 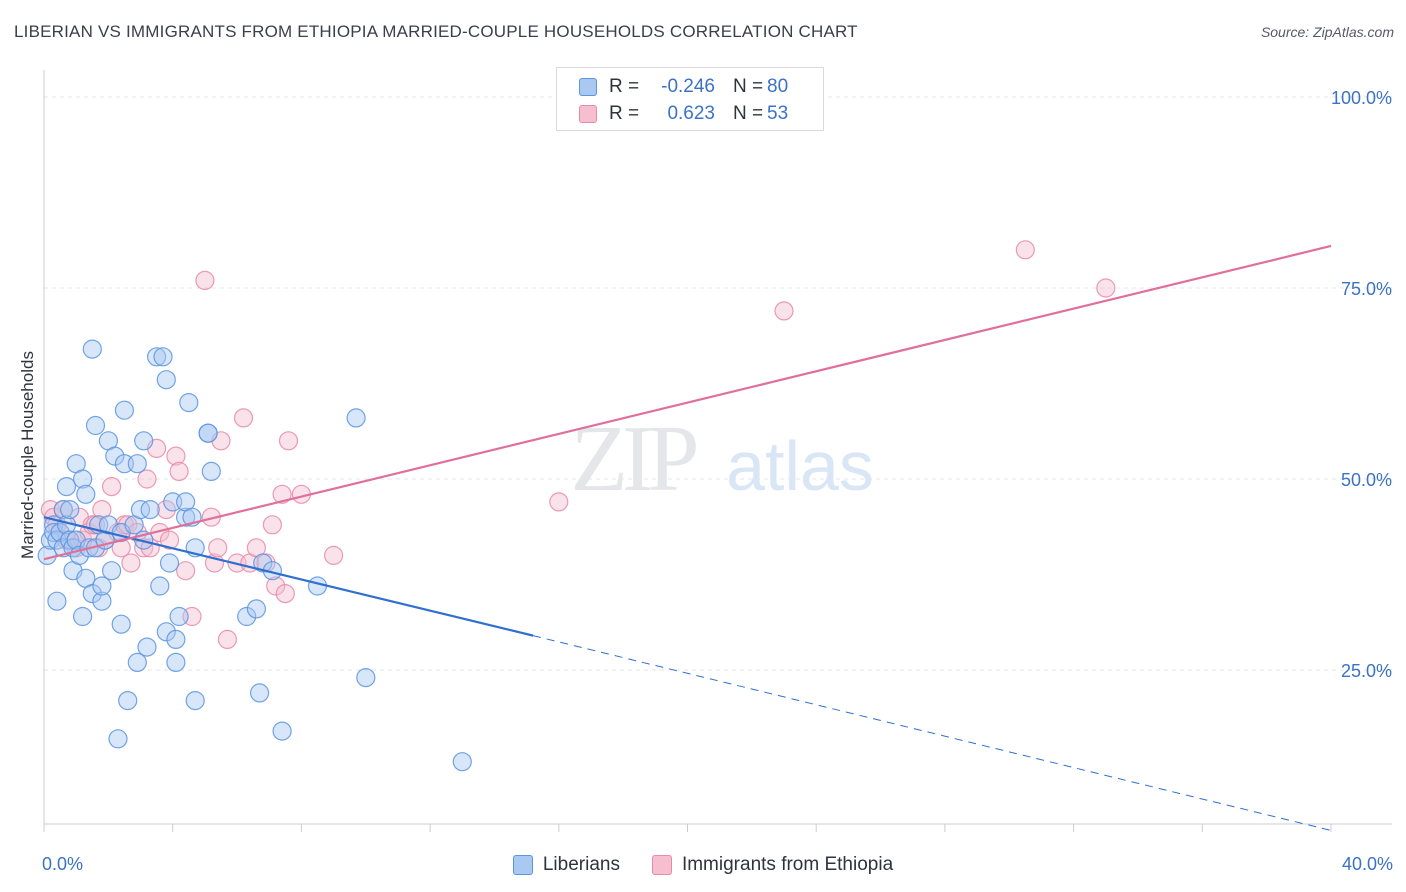 I want to click on legend-swatch-ethiopia, so click(x=588, y=114).